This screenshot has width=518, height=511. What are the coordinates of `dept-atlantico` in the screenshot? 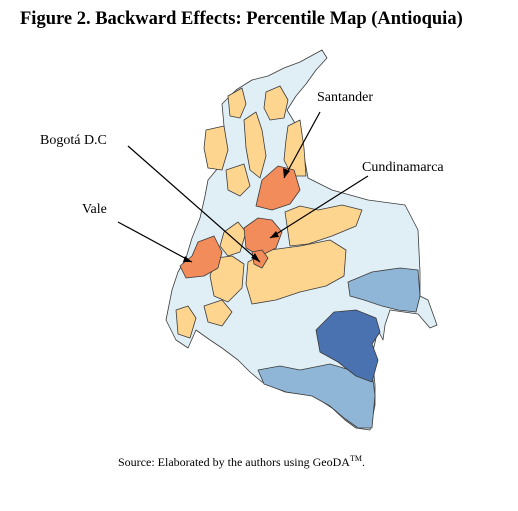 It's located at (237, 103).